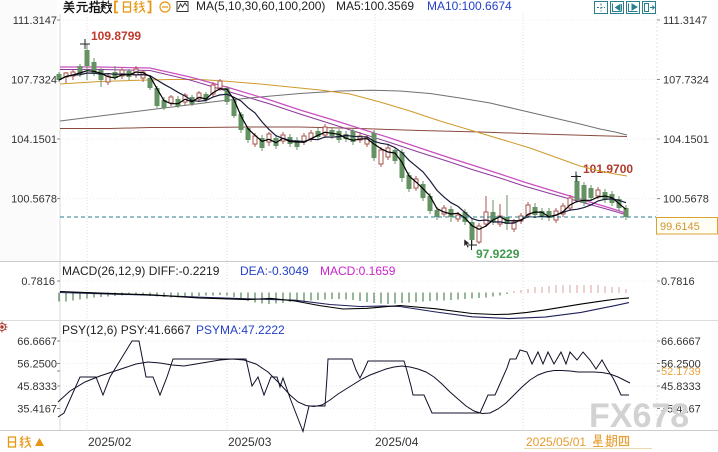 The height and width of the screenshot is (452, 718). What do you see at coordinates (639, 416) in the screenshot?
I see `svg-text: FX678` at bounding box center [639, 416].